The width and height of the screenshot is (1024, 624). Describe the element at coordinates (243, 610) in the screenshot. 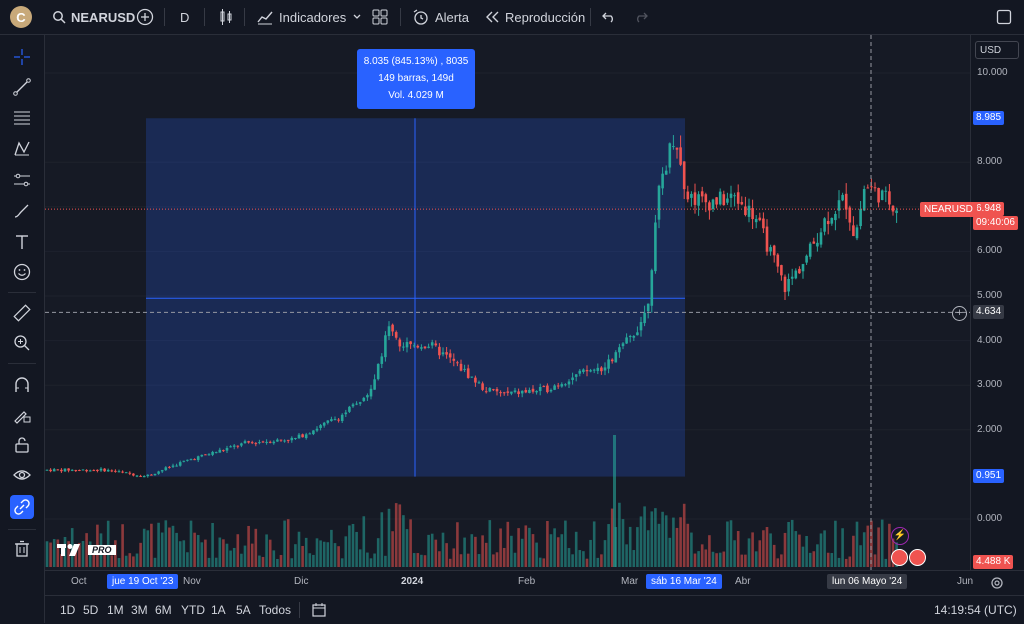

I see `range-button-5a: 5A` at that location.